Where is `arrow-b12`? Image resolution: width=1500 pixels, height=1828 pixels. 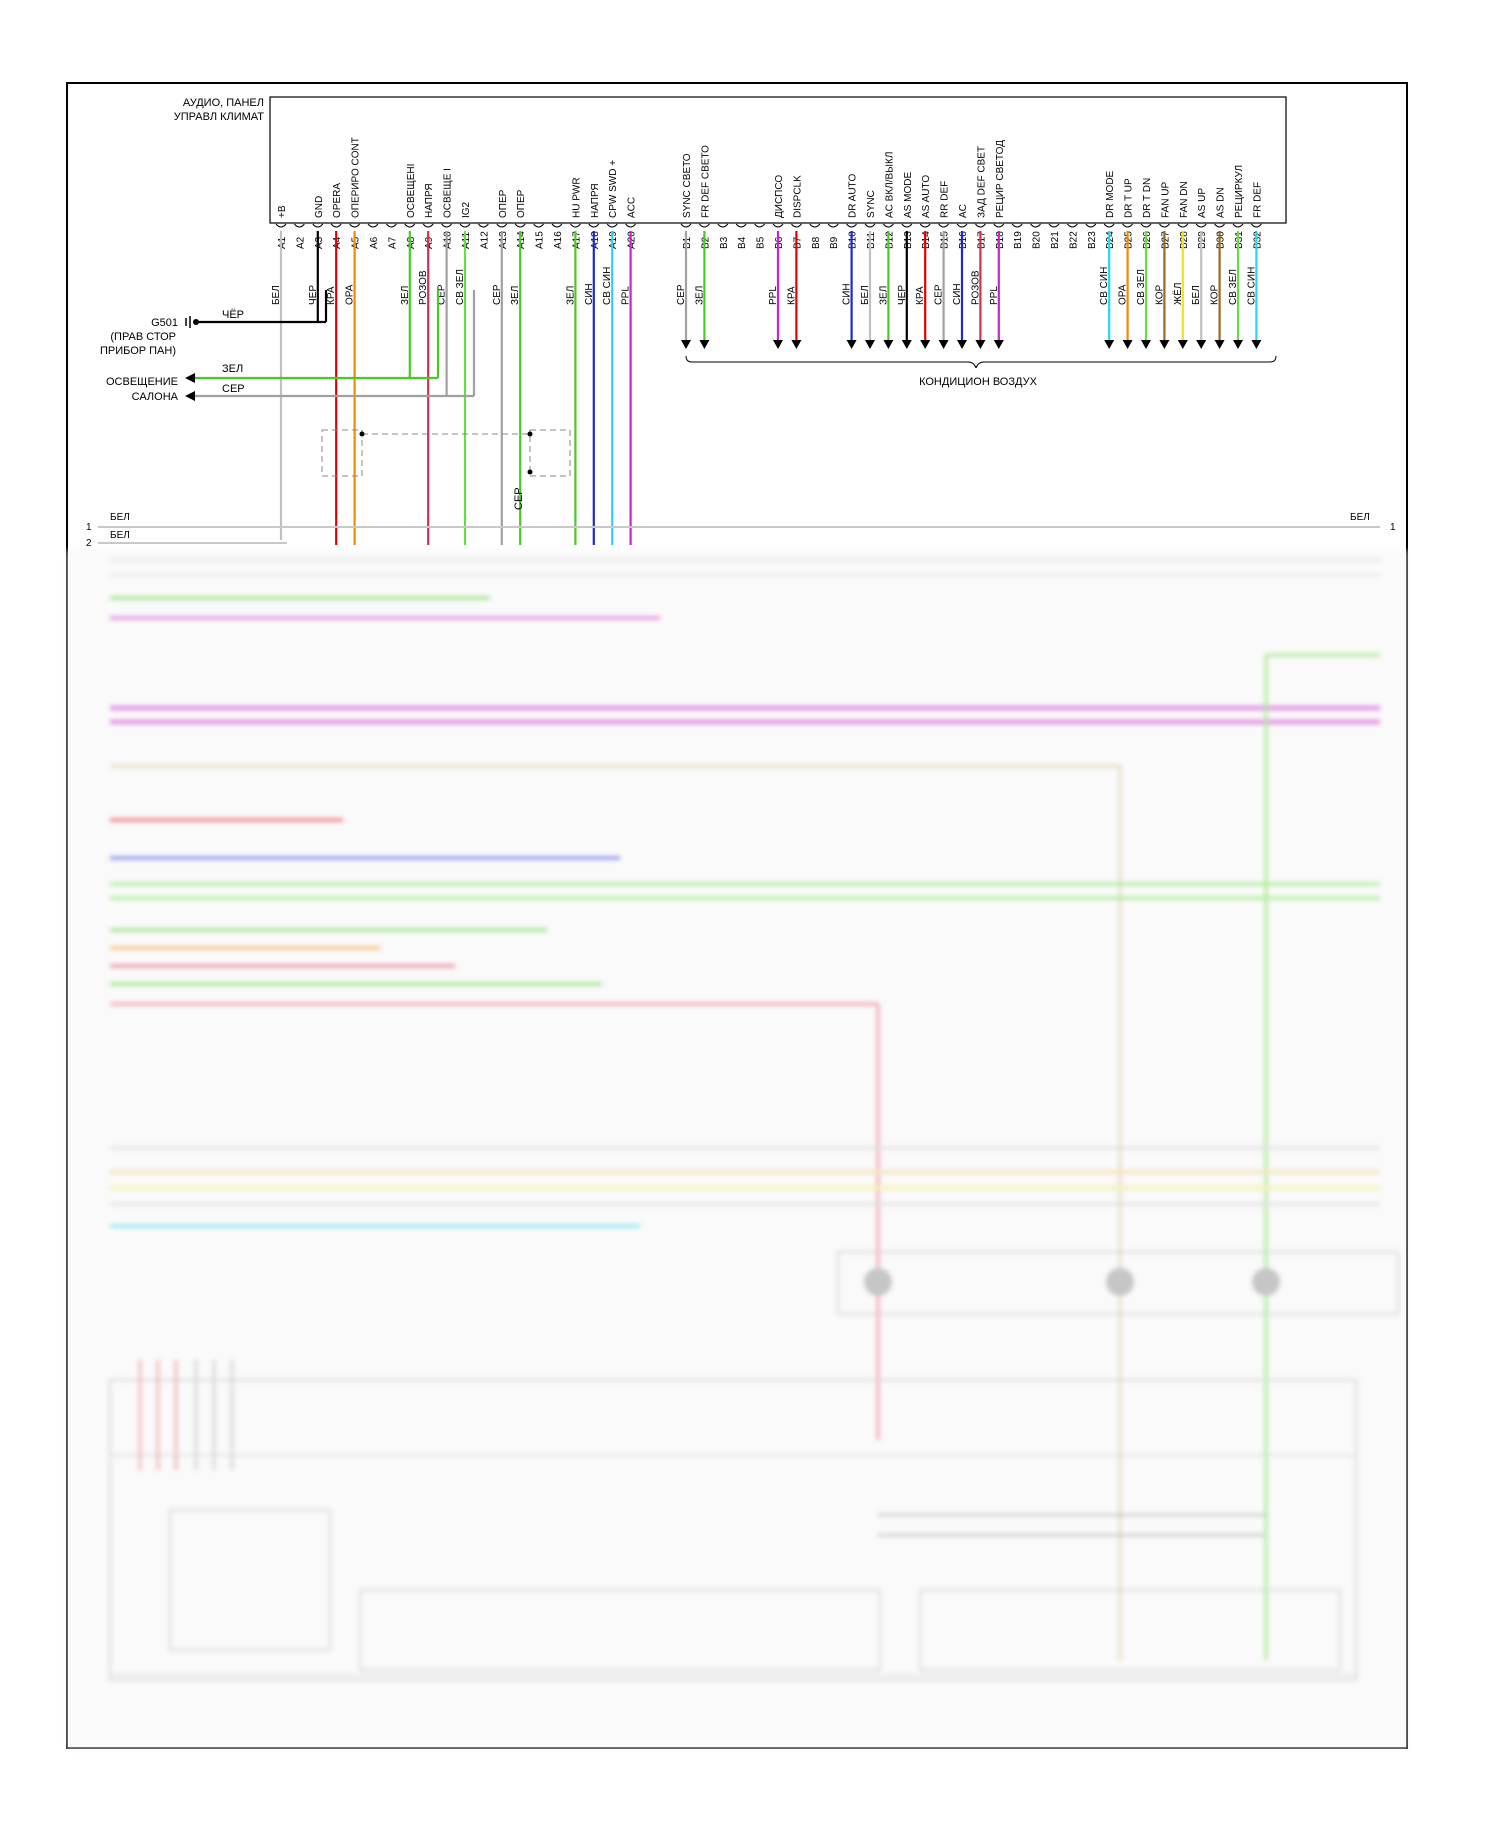
arrow-b12 is located at coordinates (888, 344).